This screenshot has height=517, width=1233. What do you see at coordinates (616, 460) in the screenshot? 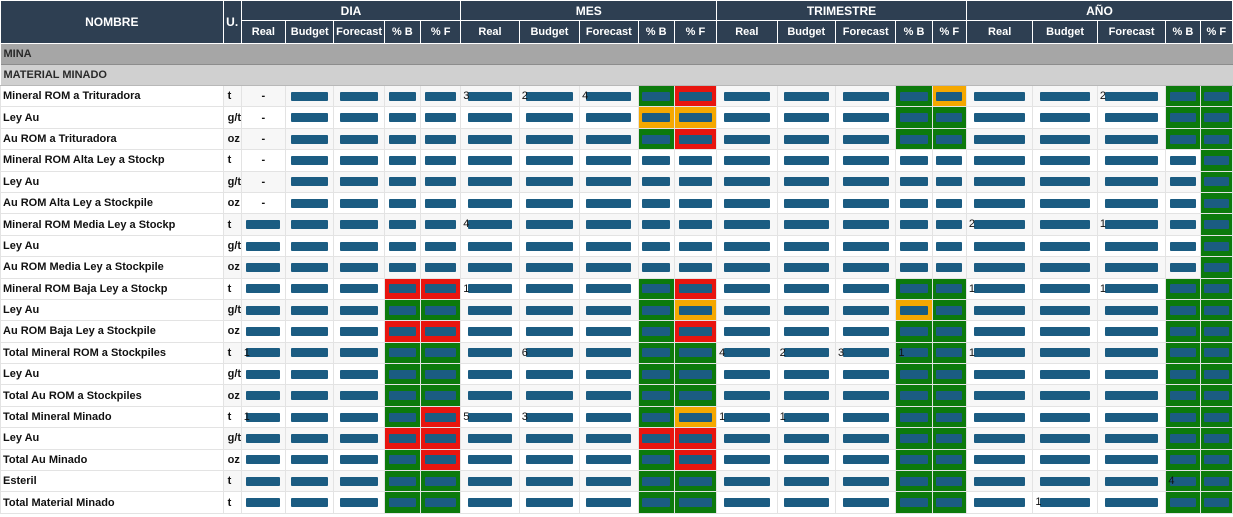
I see `table-row: Total Au Minado oz` at bounding box center [616, 460].